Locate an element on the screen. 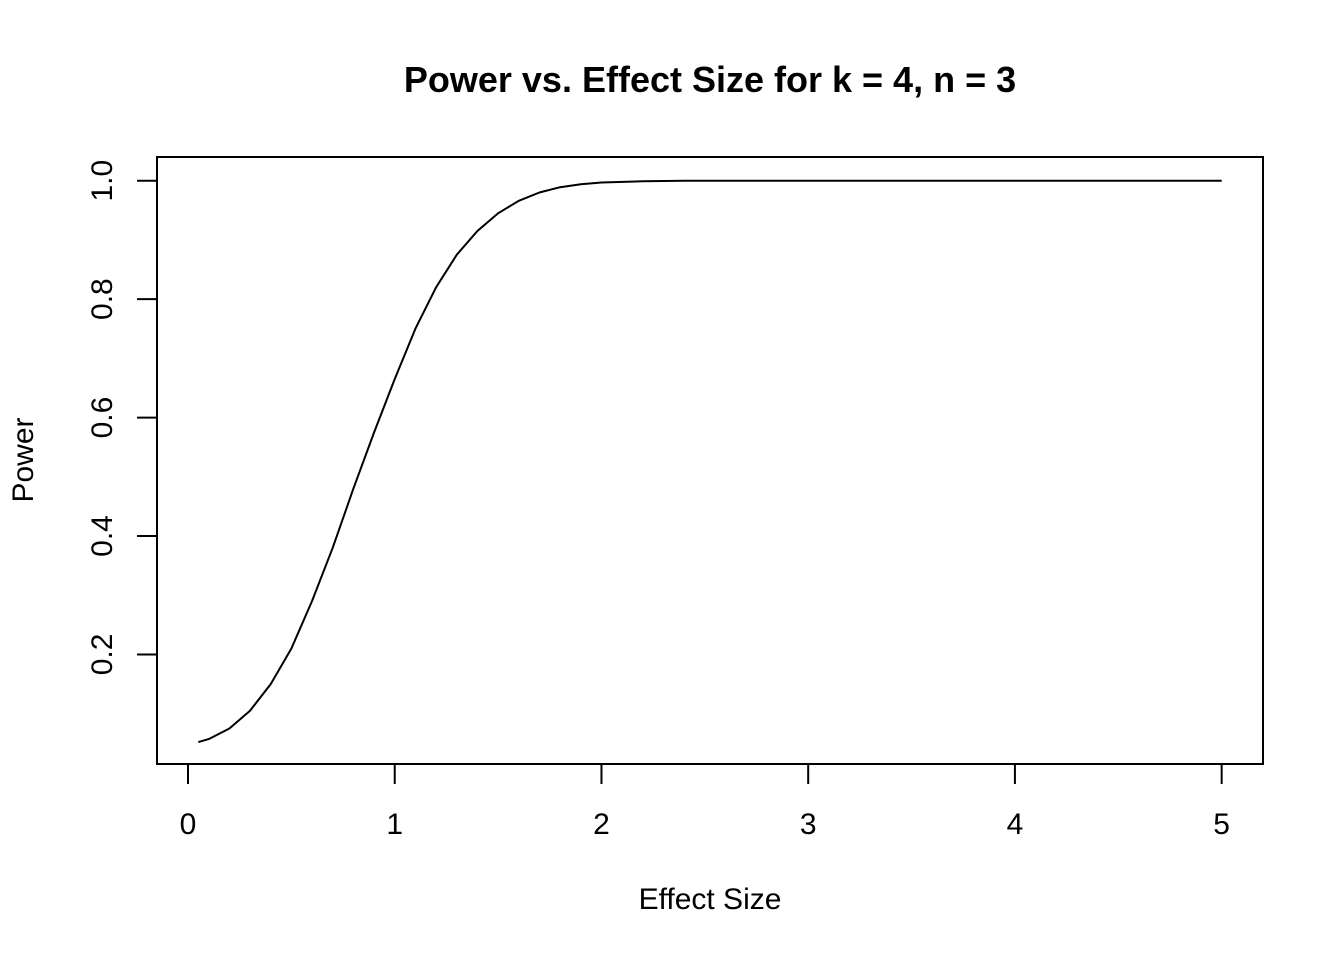 This screenshot has width=1344, height=960. x-tick-label: 5 is located at coordinates (1221, 824).